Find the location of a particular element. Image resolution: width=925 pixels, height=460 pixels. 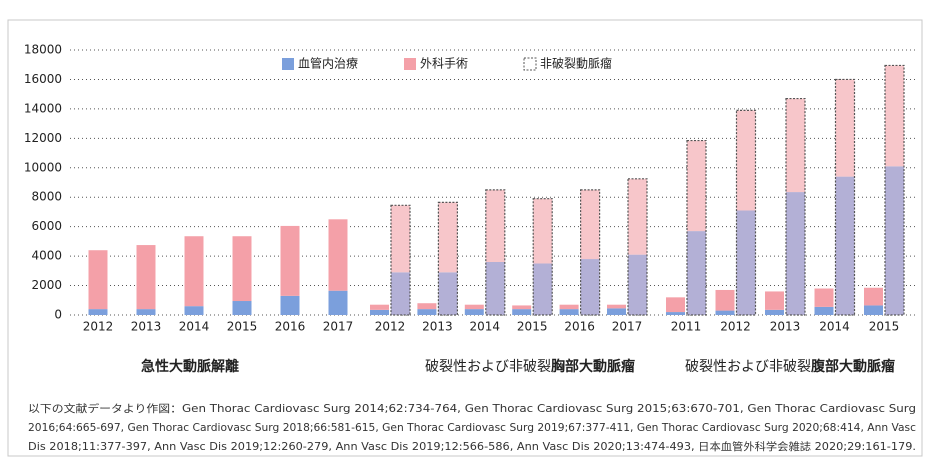

legend-label: 非破裂動脈瘤 is located at coordinates (576, 63).